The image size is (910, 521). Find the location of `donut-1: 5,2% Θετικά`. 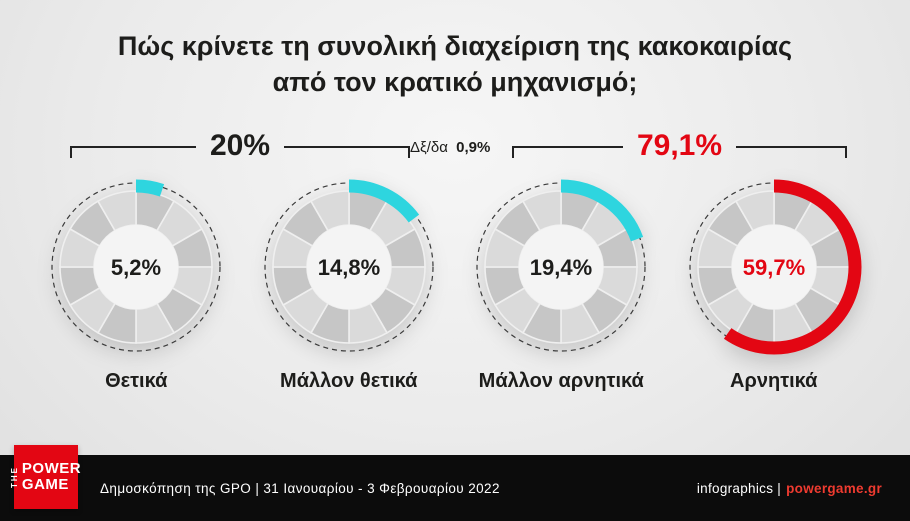

donut-1: 5,2% Θετικά is located at coordinates (136, 282).